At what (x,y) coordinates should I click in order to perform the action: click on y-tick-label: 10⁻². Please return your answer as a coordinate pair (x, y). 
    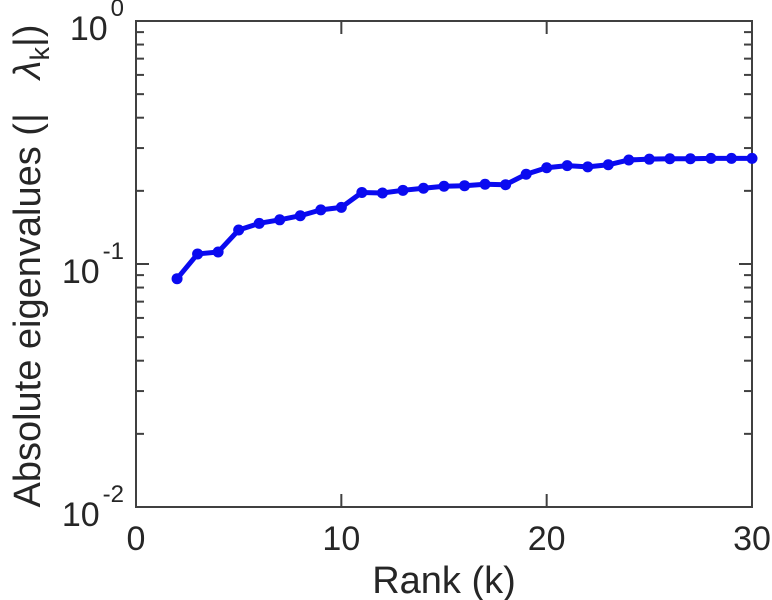
    Looking at the image, I should click on (93, 507).